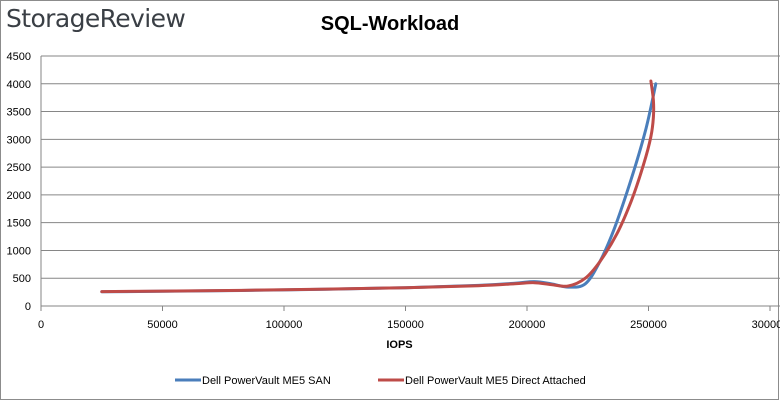  Describe the element at coordinates (266, 381) in the screenshot. I see `legend-label-1: Dell PowerVault ME5 SAN` at that location.